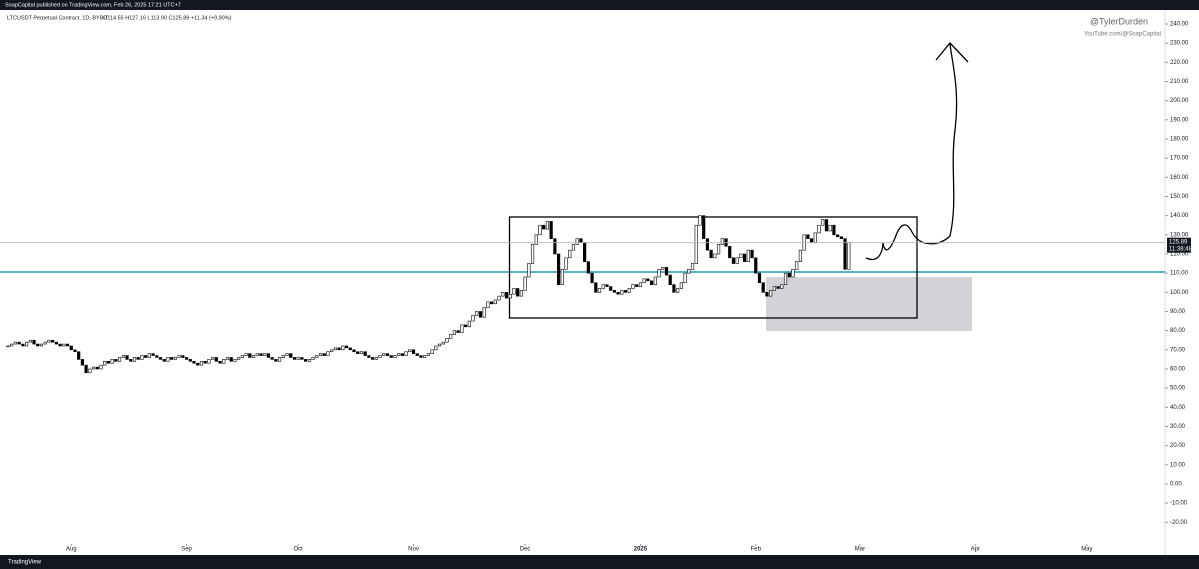 The image size is (1199, 569). Describe the element at coordinates (1178, 408) in the screenshot. I see `y-tick-label: 40.00` at that location.